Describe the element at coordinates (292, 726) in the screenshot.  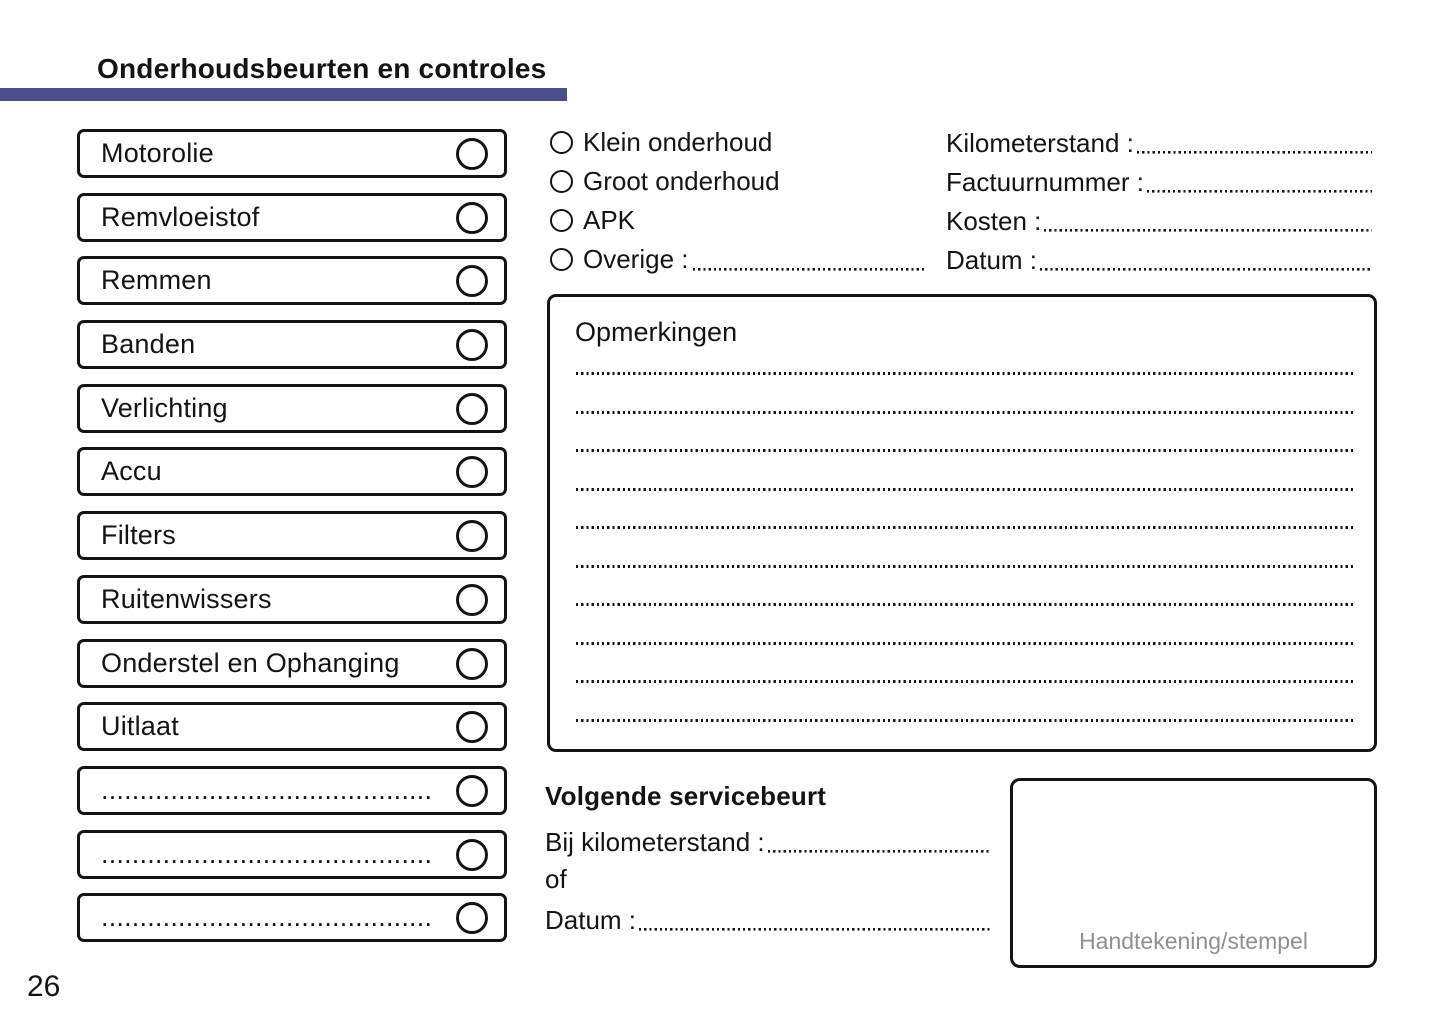
I see `checklist-row: Uitlaat` at that location.